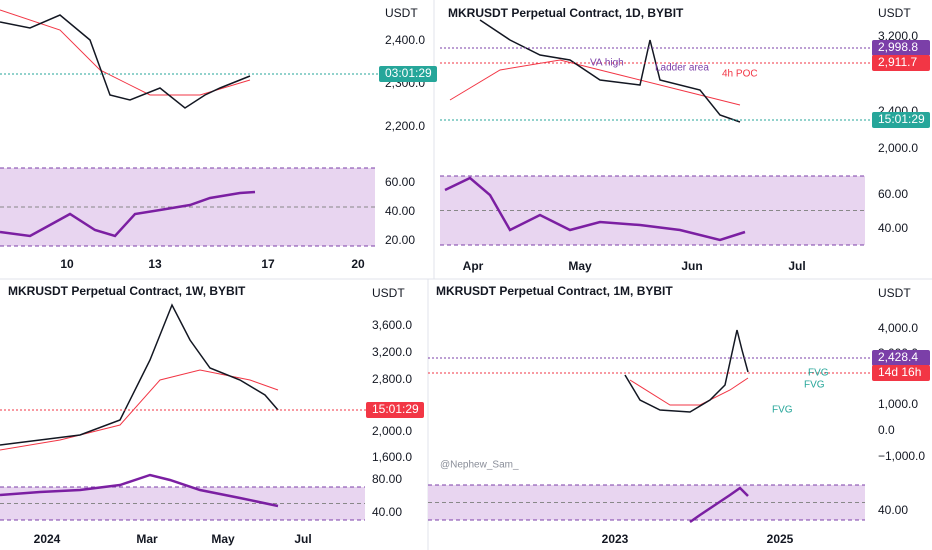 This screenshot has height=550, width=932. Describe the element at coordinates (898, 404) in the screenshot. I see `price-label: 1,000.0` at that location.